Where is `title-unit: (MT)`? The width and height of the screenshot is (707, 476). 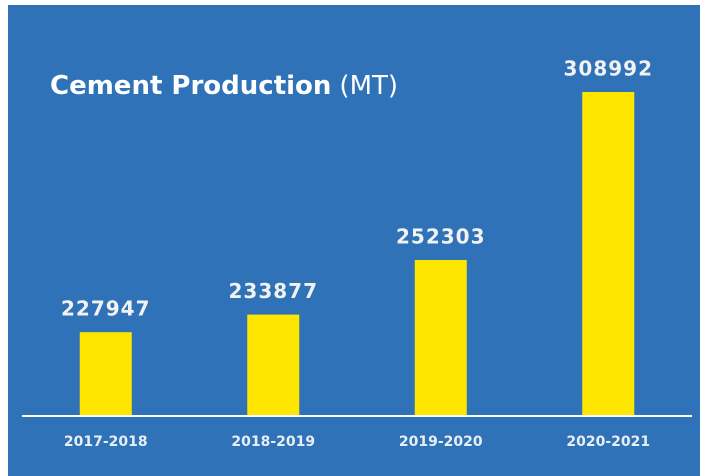 title-unit: (MT) is located at coordinates (368, 86).